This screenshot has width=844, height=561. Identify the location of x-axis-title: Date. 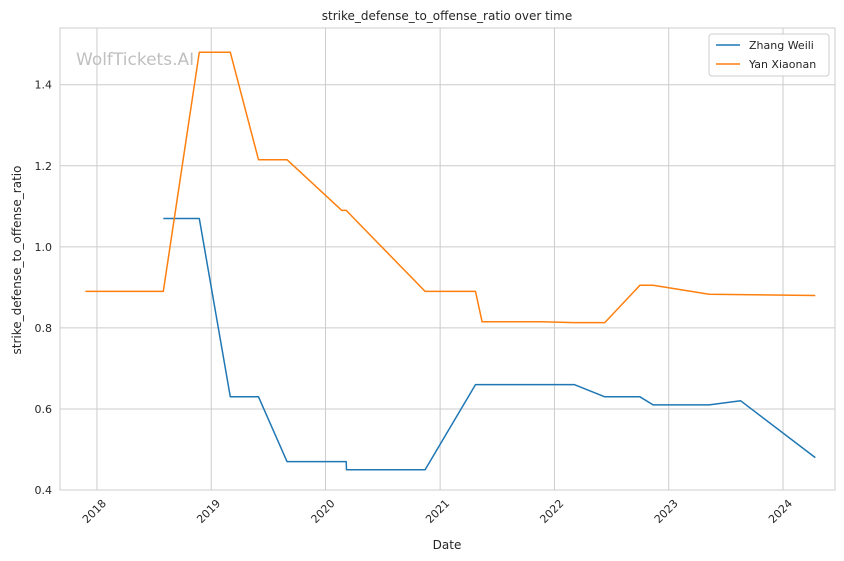
(447, 545).